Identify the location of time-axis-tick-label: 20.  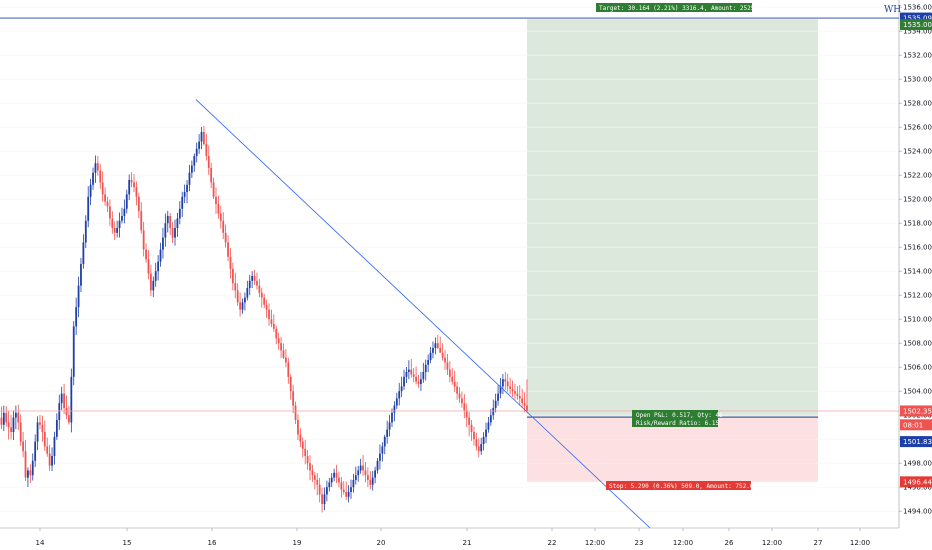
(381, 543).